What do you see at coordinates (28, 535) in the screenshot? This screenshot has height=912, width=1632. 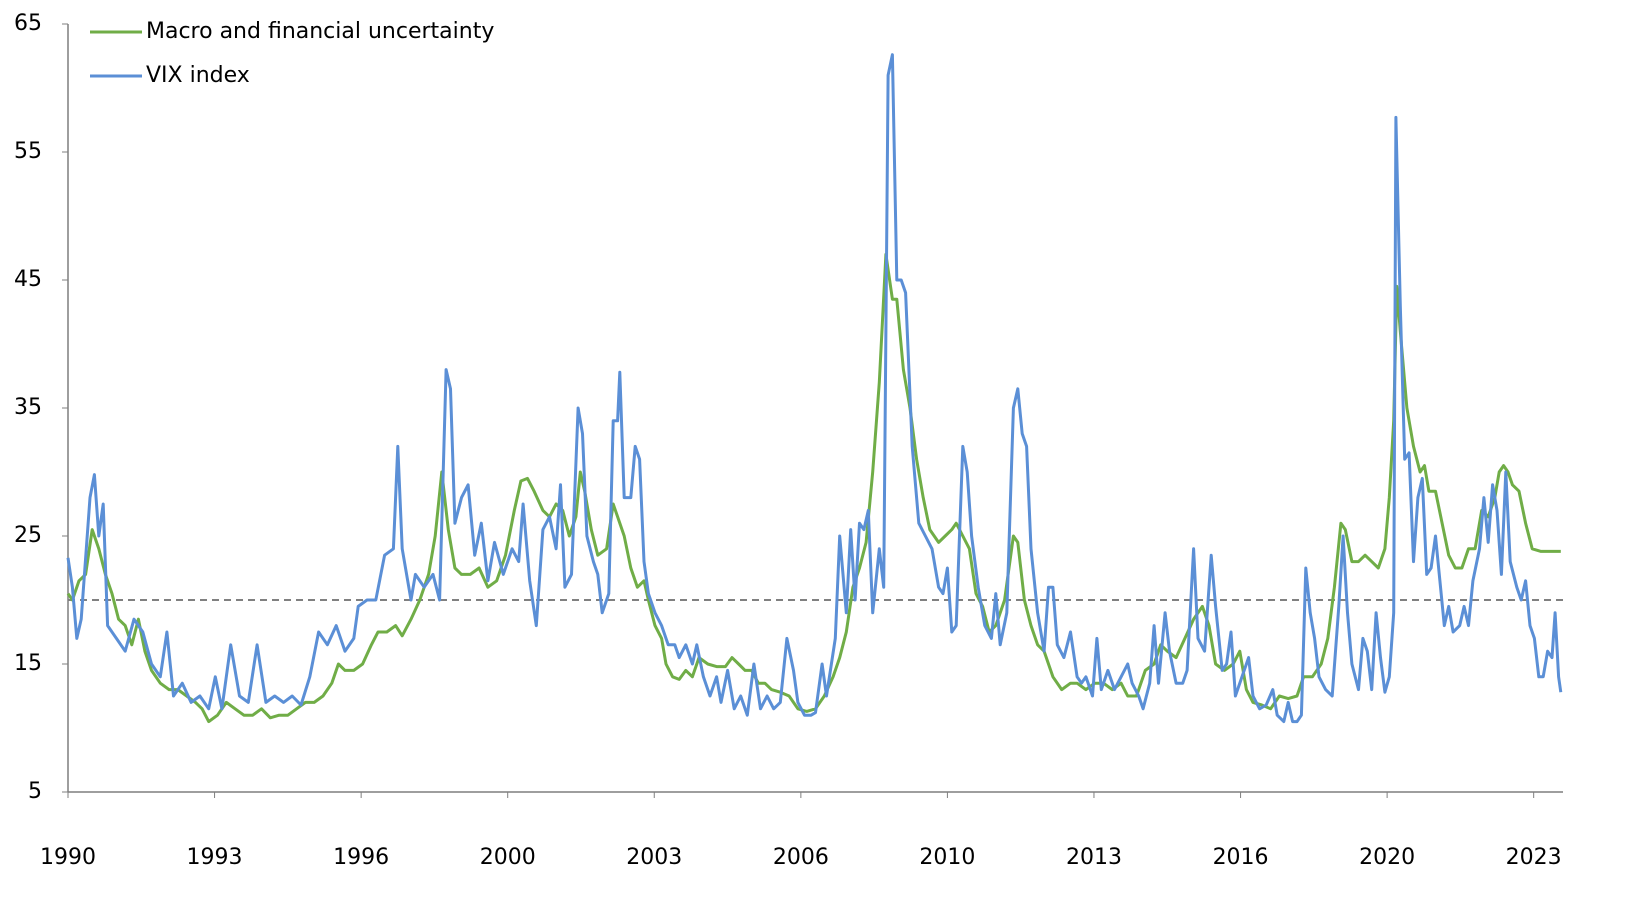 I see `y-tick-label: 25` at bounding box center [28, 535].